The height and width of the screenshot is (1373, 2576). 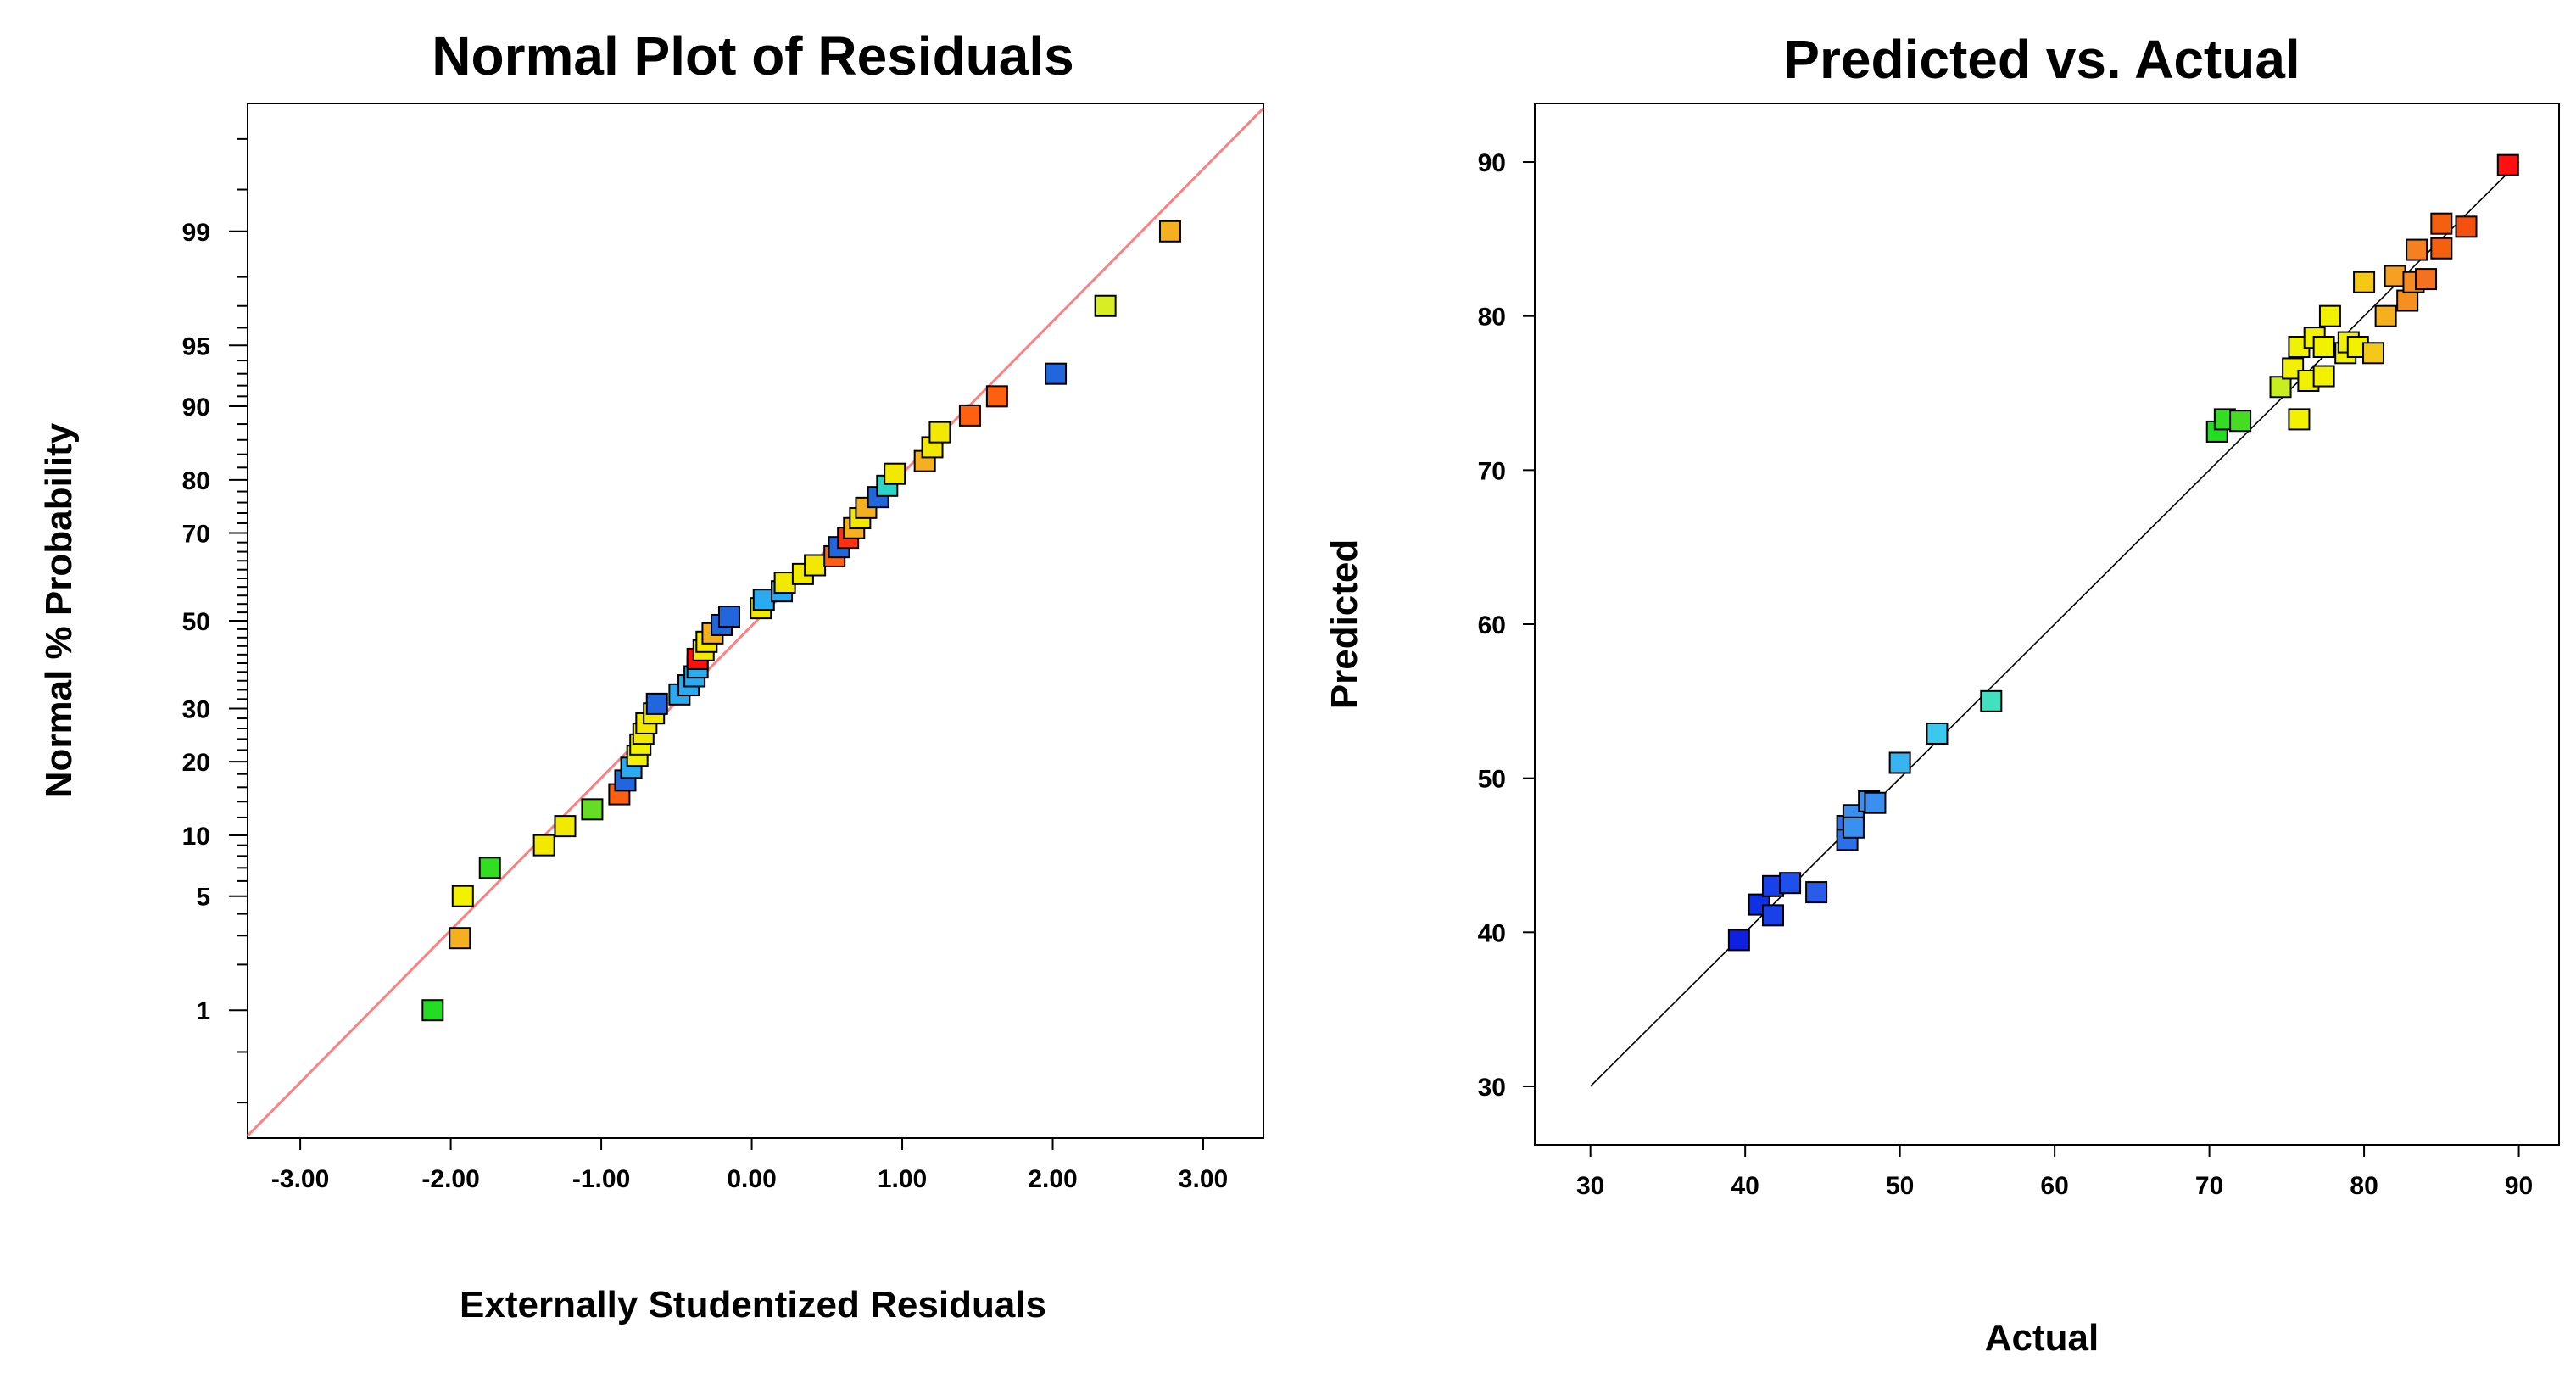 I want to click on y-tick-label: 99, so click(x=196, y=233).